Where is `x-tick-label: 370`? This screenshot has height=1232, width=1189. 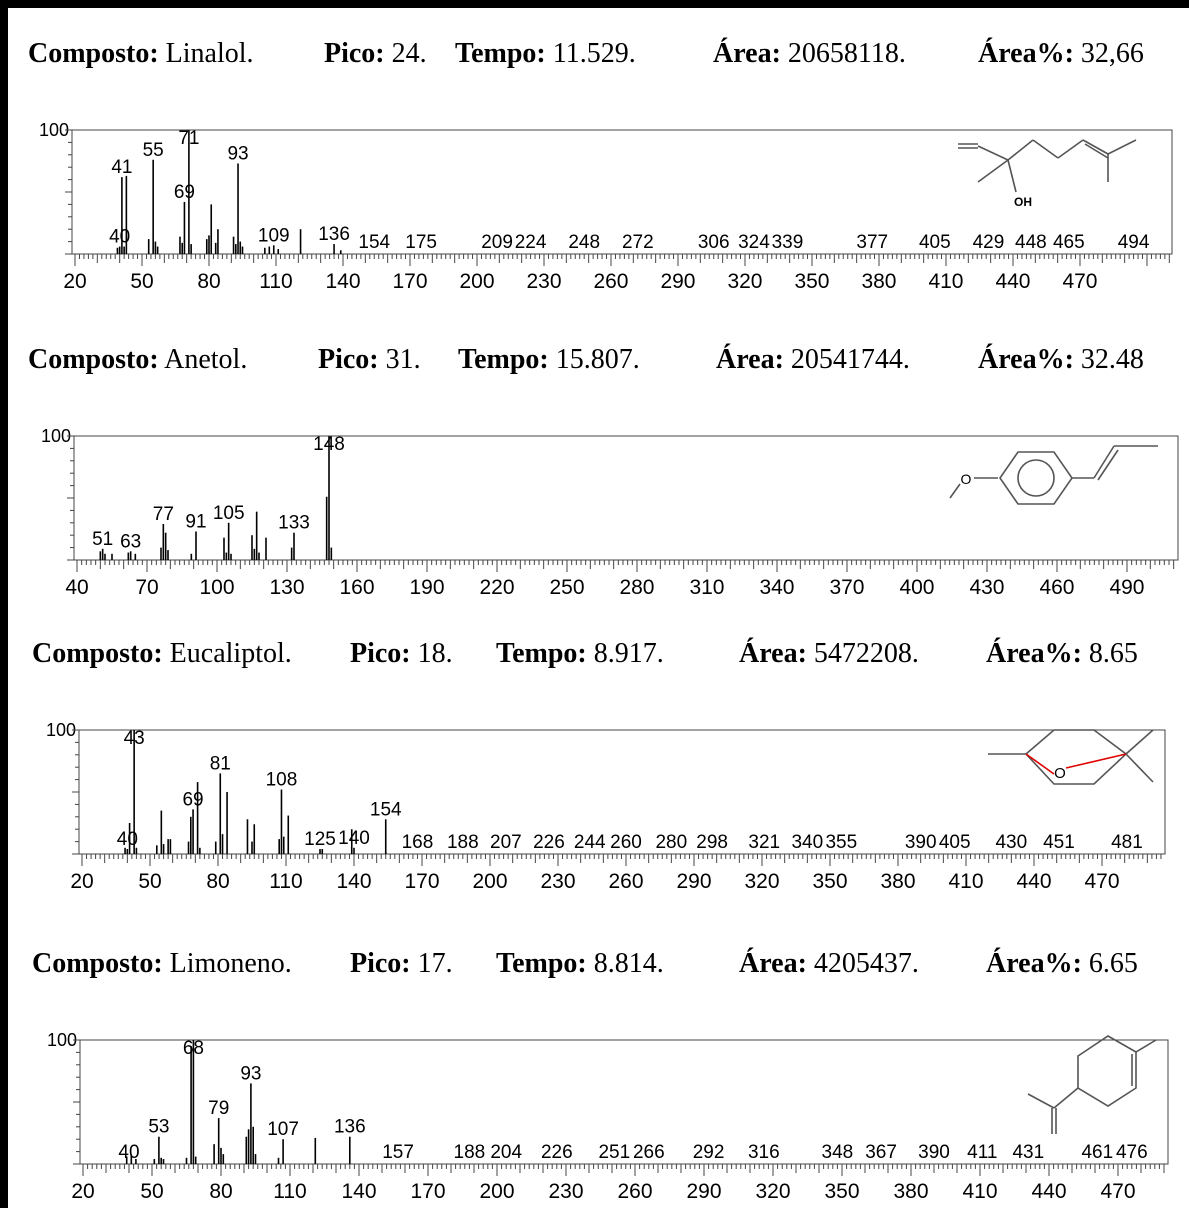
x-tick-label: 370 is located at coordinates (846, 587).